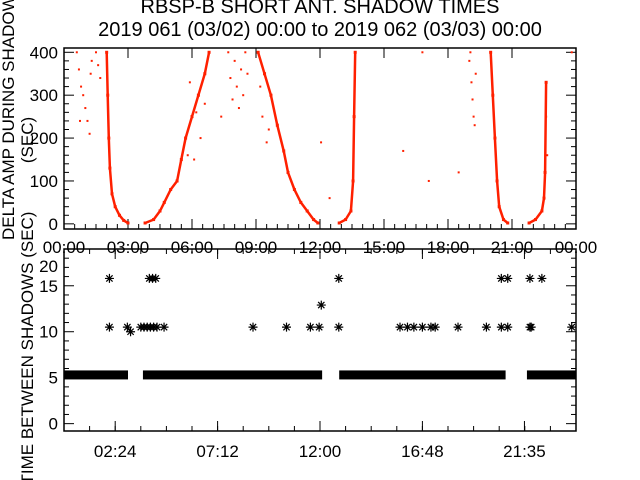 The width and height of the screenshot is (640, 480). Describe the element at coordinates (27, 140) in the screenshot. I see `top-y-axis-units: (SEC)` at that location.